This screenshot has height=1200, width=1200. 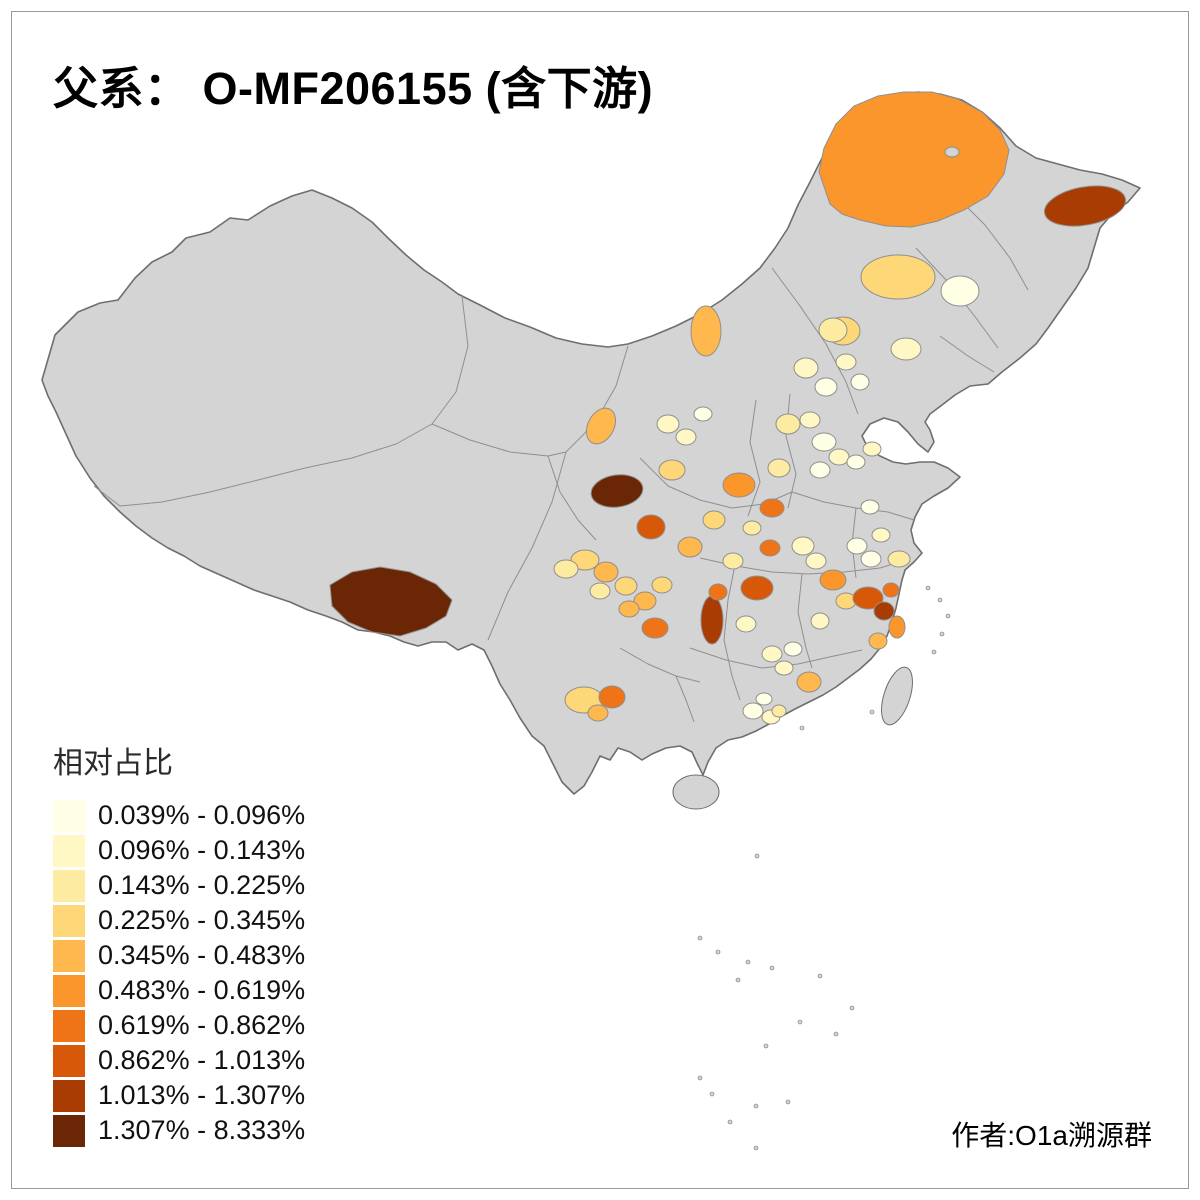 What do you see at coordinates (202, 1130) in the screenshot?
I see `legend-label: 1.307% - 8.333%` at bounding box center [202, 1130].